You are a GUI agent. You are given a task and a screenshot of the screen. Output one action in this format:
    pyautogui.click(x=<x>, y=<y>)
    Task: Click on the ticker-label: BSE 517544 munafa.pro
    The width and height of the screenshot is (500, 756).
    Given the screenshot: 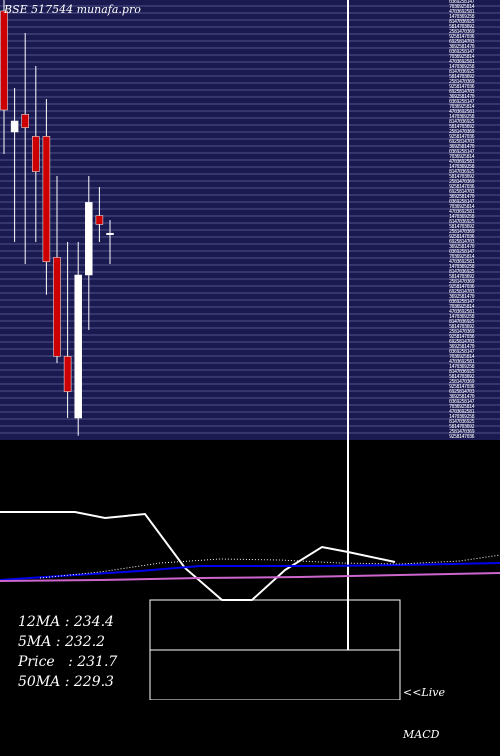 What is the action you would take?
    pyautogui.click(x=72, y=9)
    